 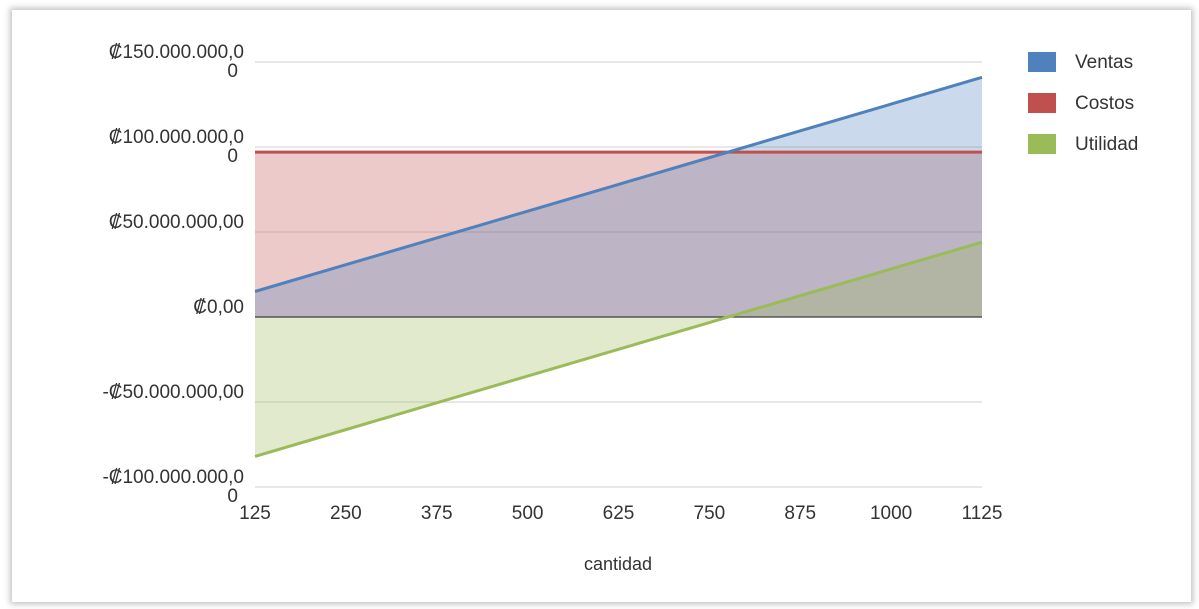 I want to click on x-tick-label: 750, so click(x=710, y=513).